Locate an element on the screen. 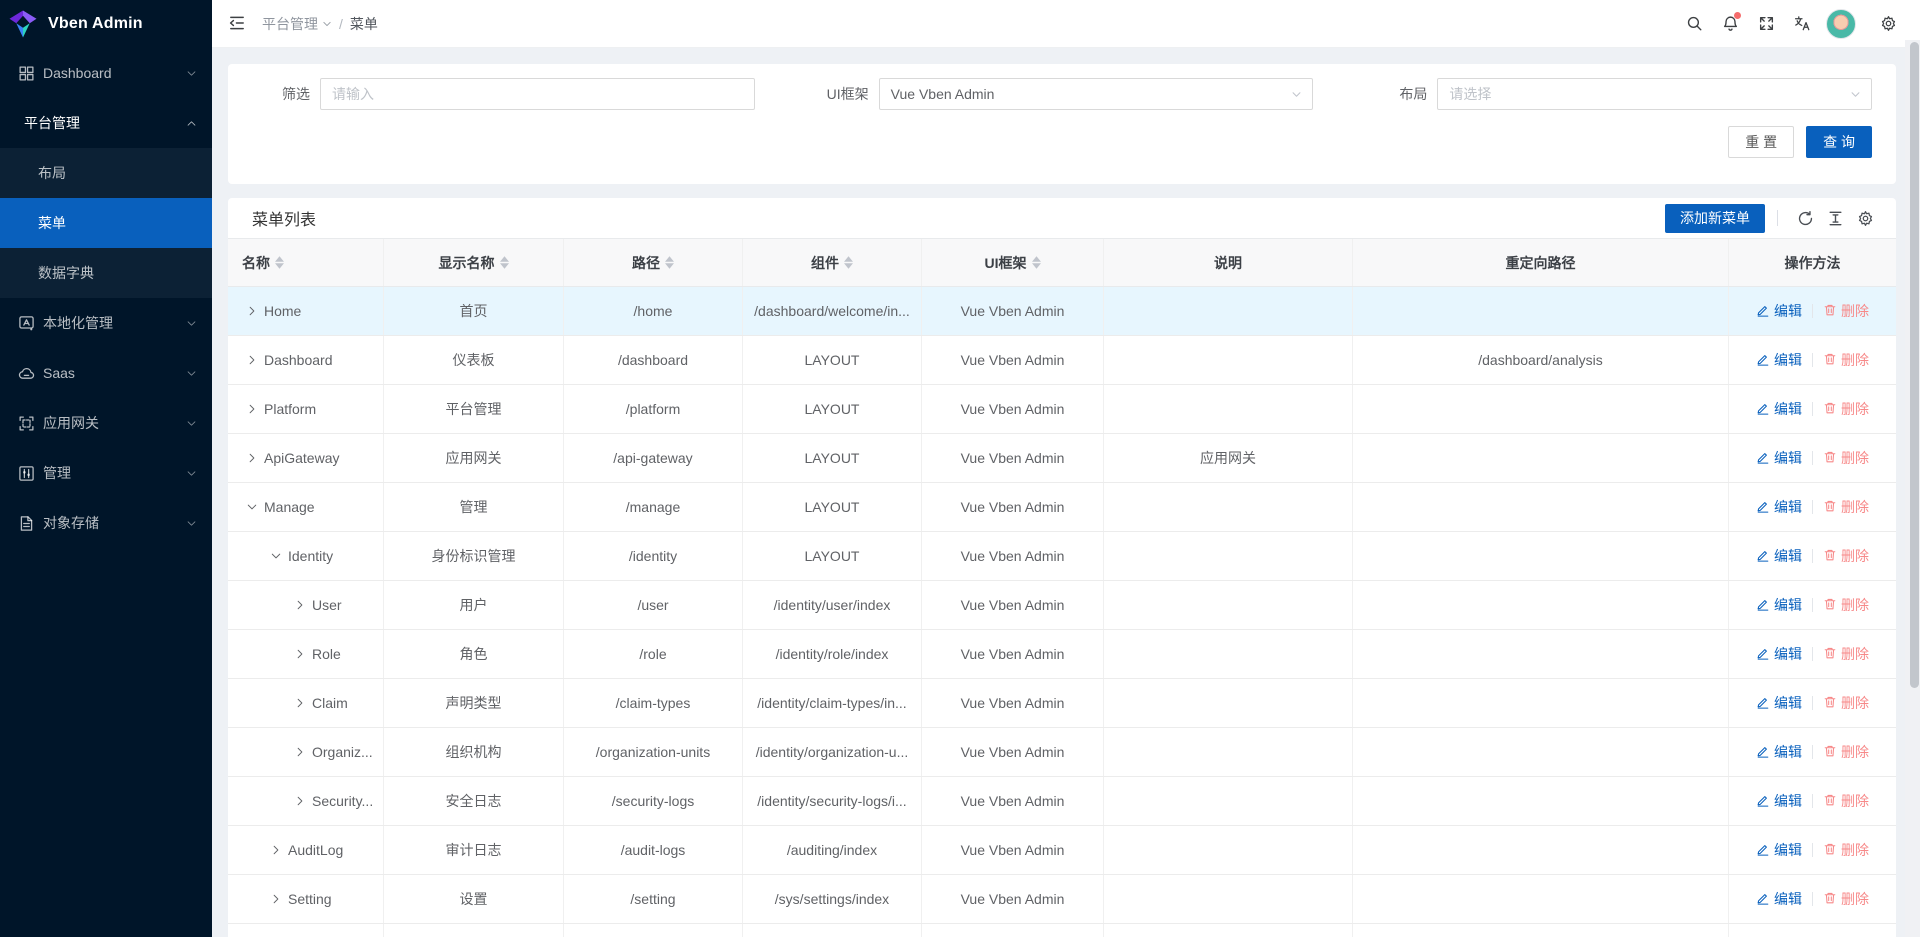  sidebar-collapse-icon is located at coordinates (238, 24).